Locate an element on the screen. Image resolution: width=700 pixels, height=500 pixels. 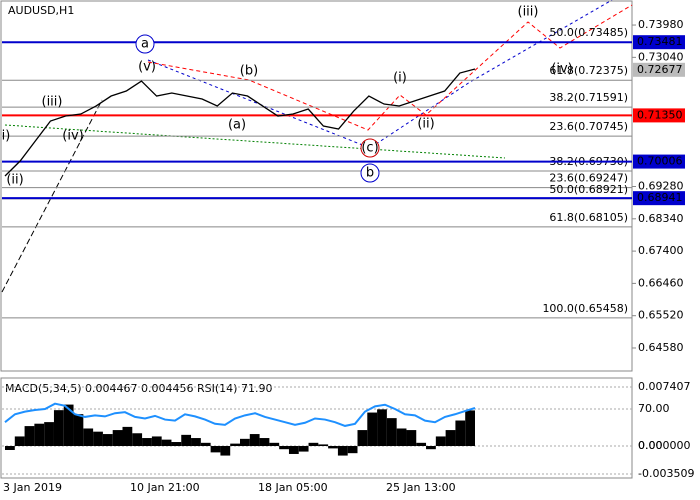
y-tick-label: 0.64580 is located at coordinates (661, 347).